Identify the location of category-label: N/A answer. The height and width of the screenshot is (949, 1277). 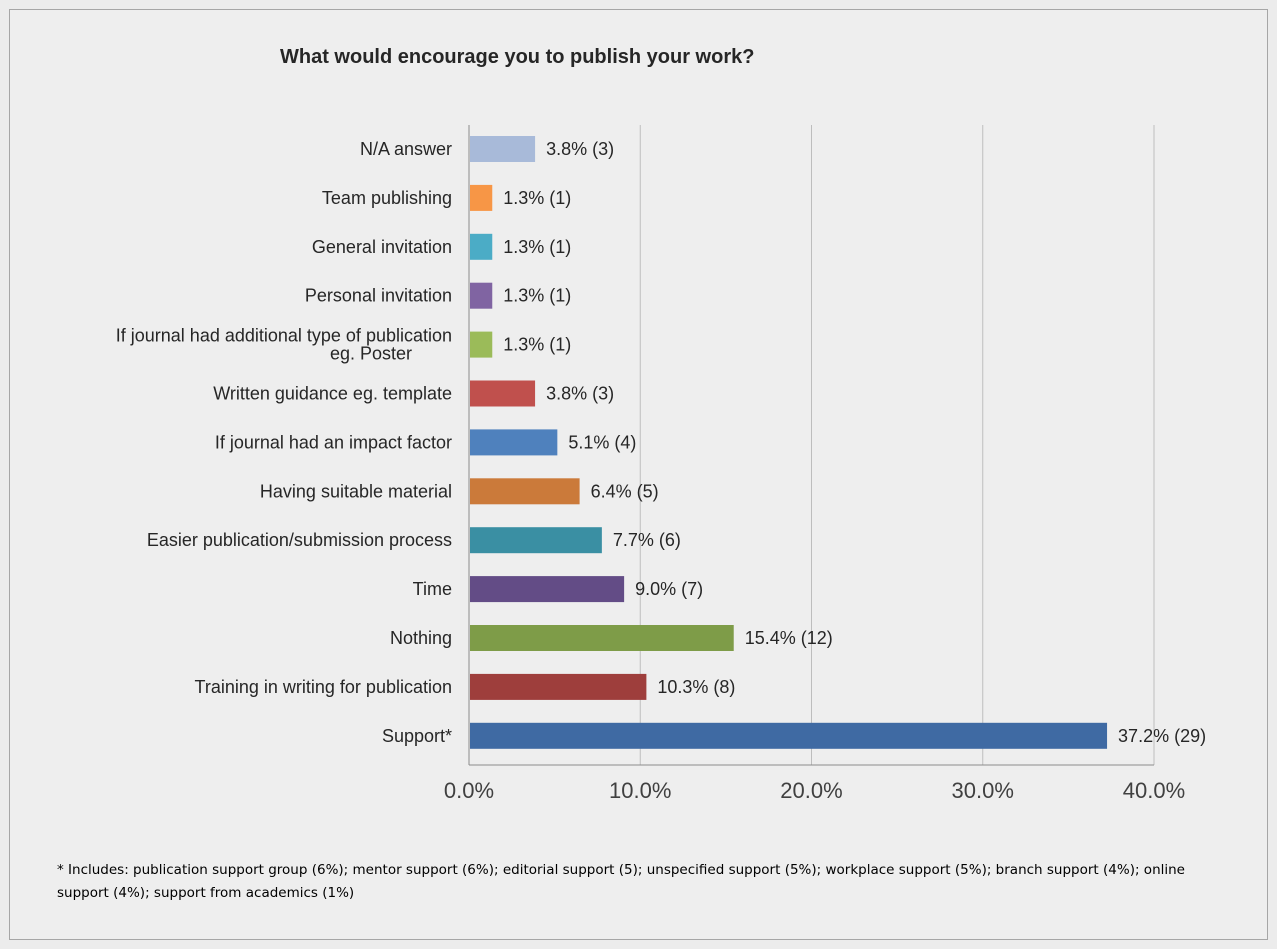
(406, 149).